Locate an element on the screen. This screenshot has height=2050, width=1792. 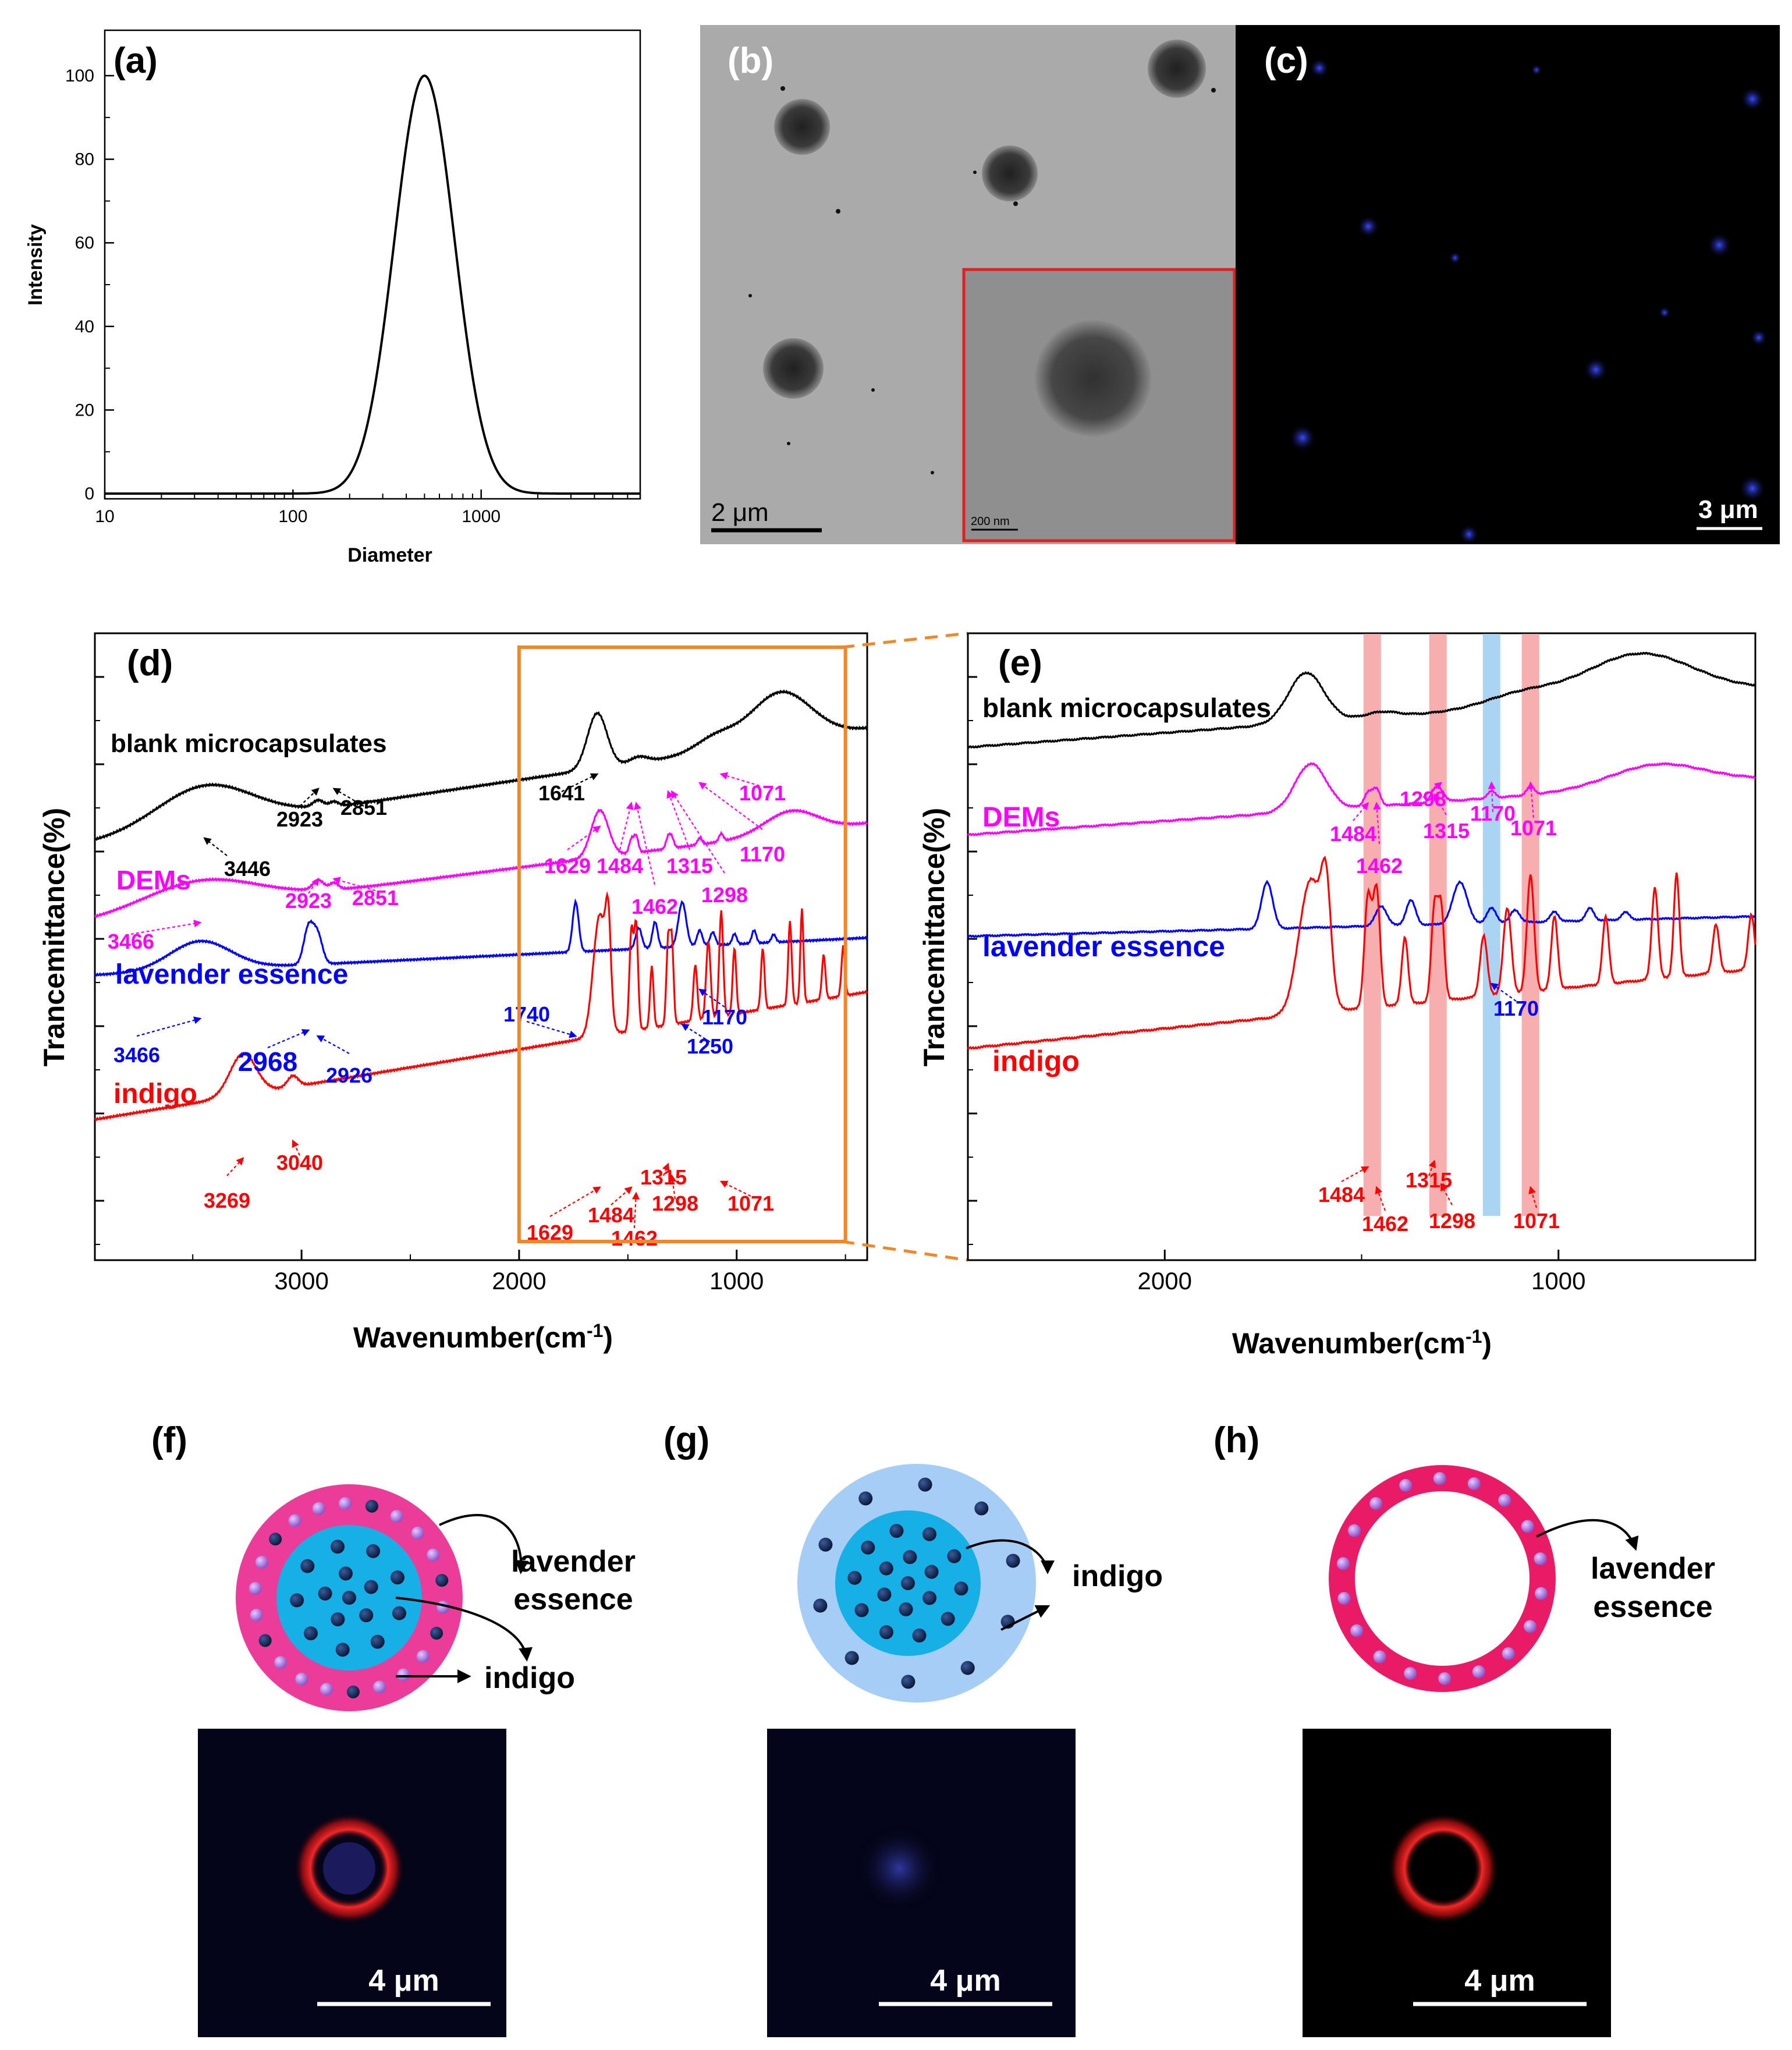
a-ytick-label: 80 is located at coordinates (84, 159).